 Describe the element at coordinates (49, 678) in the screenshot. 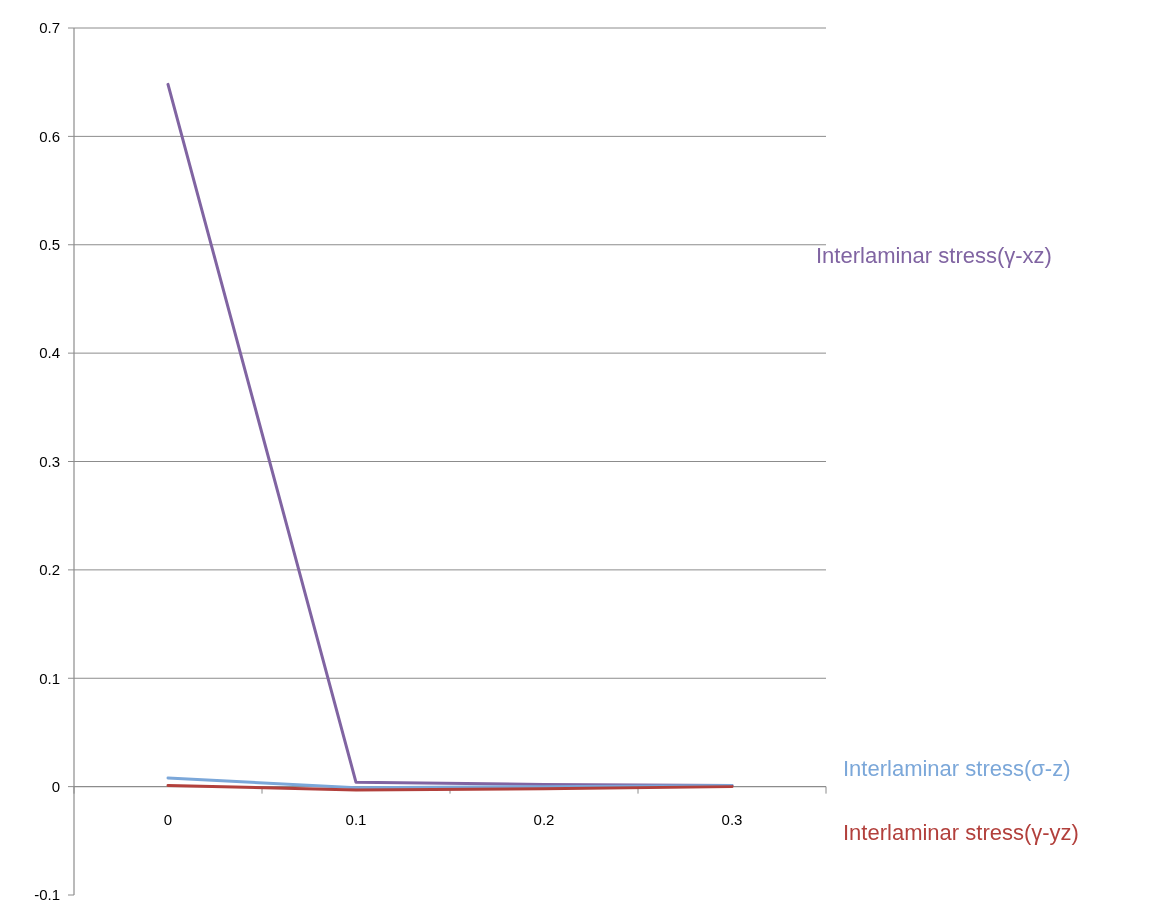

I see `y-tick-label: 0.1` at that location.